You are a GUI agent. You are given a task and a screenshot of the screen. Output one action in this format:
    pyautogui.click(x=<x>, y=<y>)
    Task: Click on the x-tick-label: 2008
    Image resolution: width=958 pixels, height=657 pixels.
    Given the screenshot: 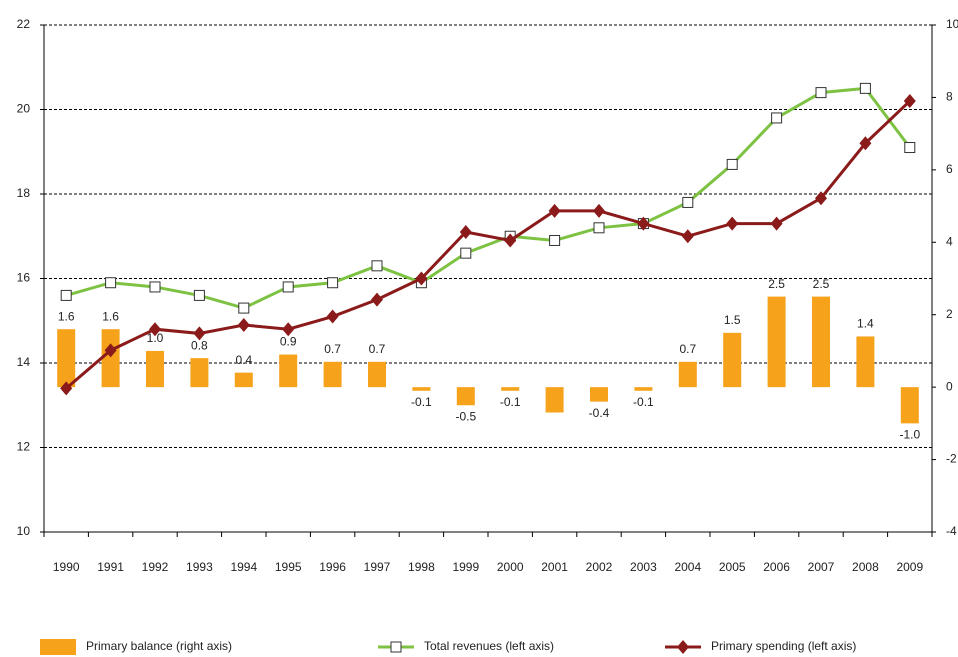 What is the action you would take?
    pyautogui.click(x=865, y=567)
    